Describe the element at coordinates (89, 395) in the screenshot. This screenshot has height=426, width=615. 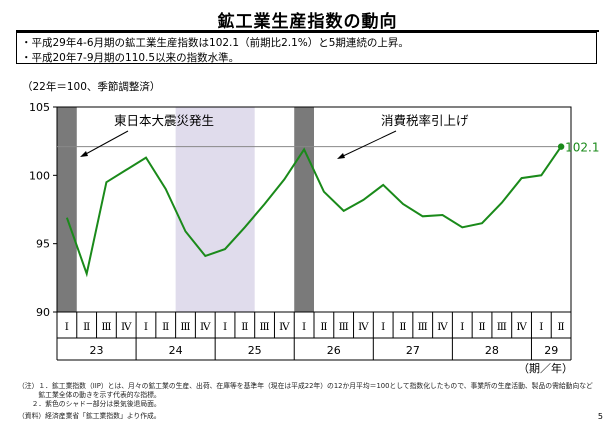
I see `footnote-line: 鉱工業全体の動きを示す代表的な指標。` at that location.